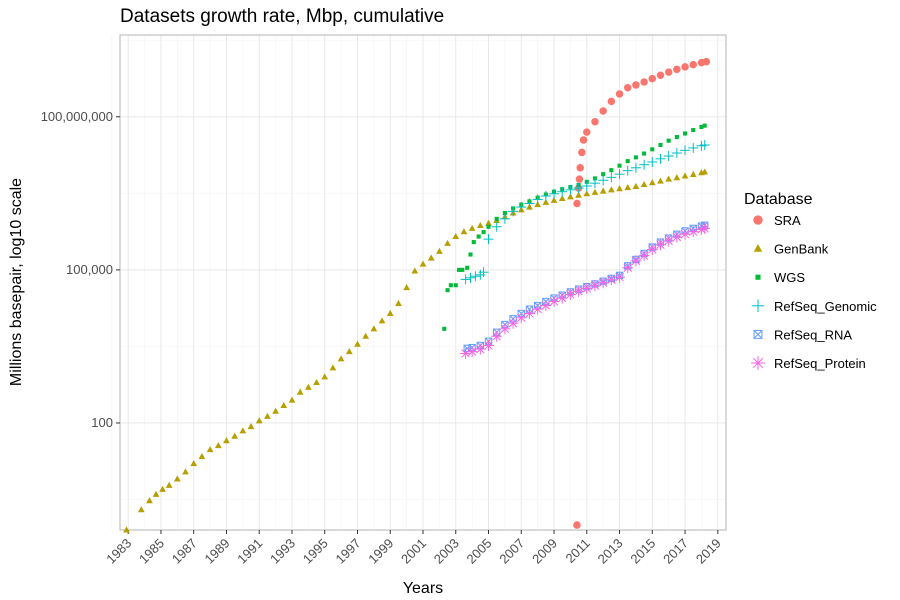 This screenshot has width=900, height=600. What do you see at coordinates (423, 588) in the screenshot?
I see `x-axis-label: Years` at bounding box center [423, 588].